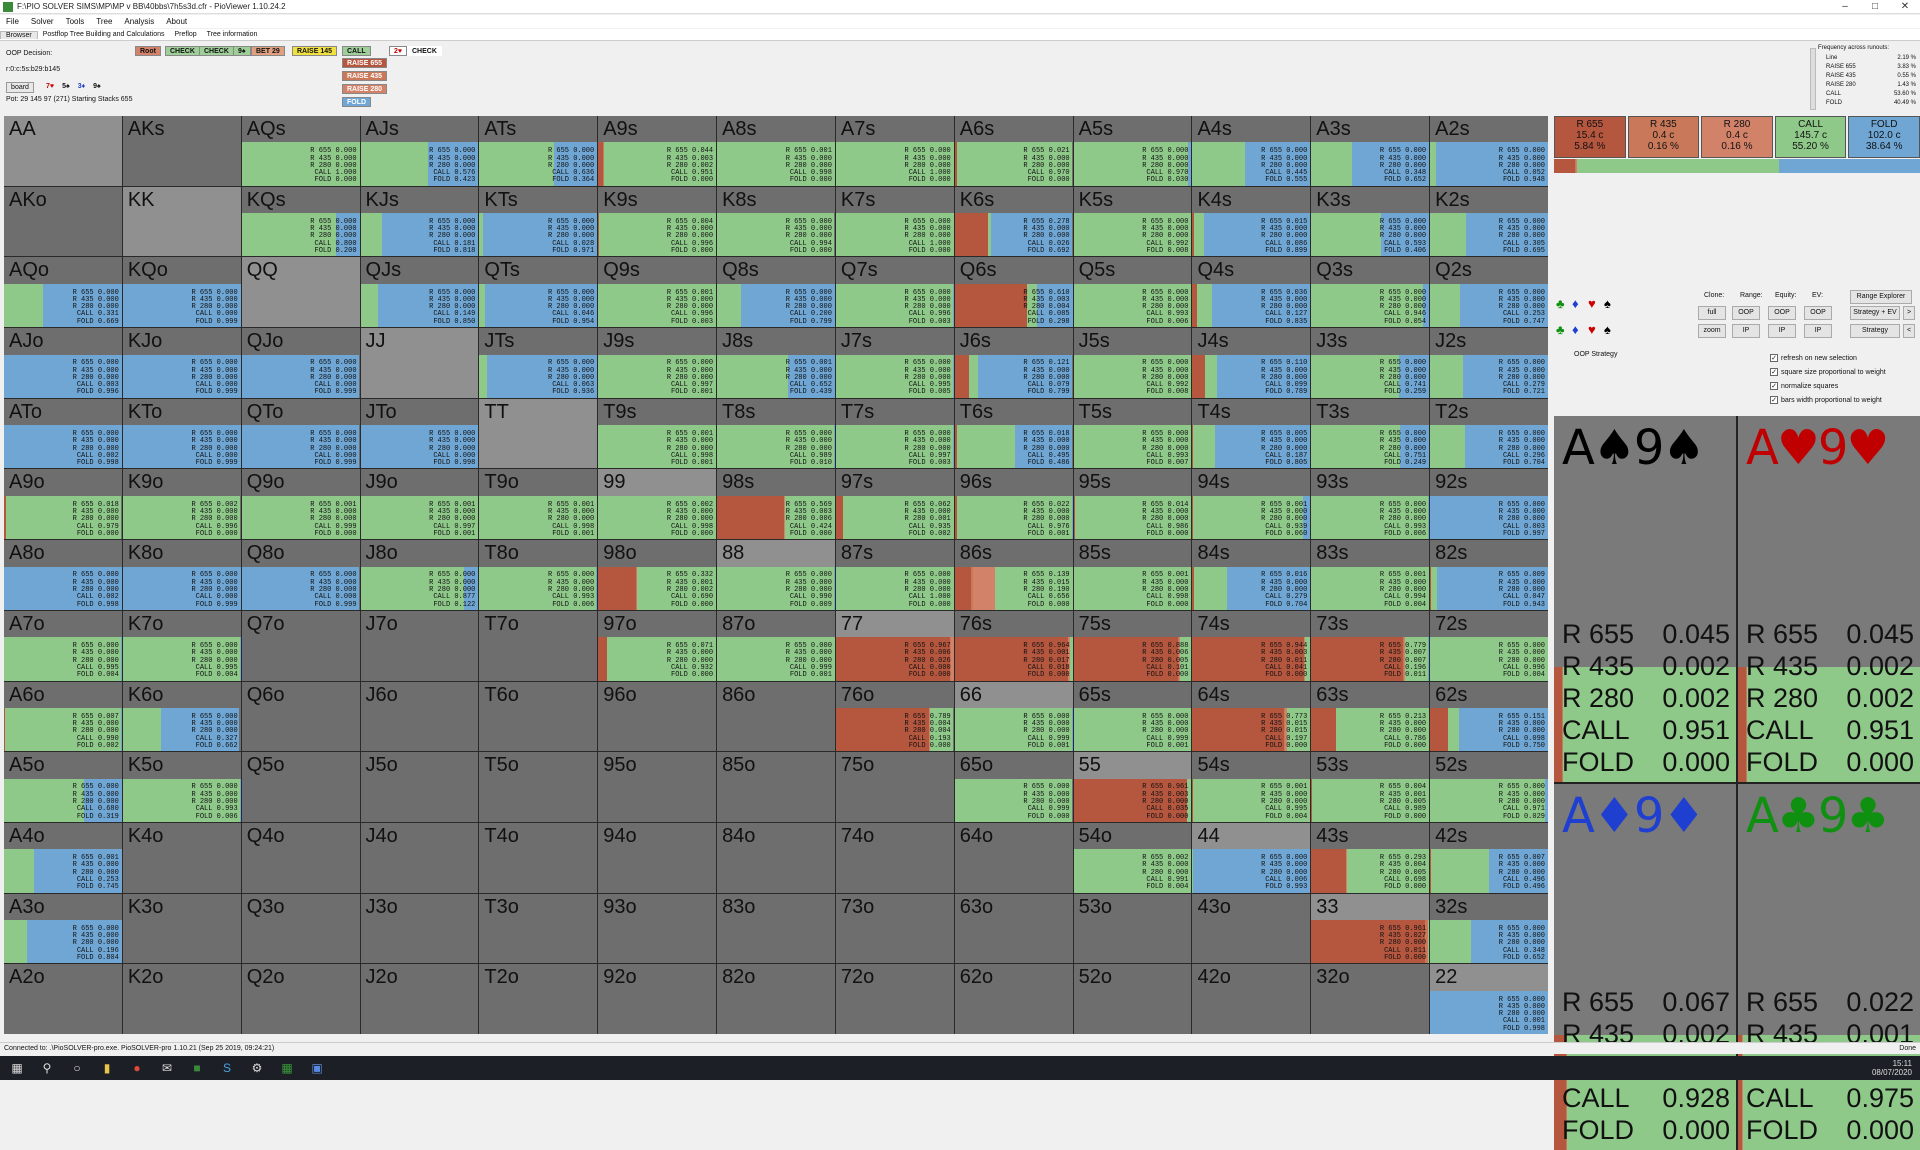 Image resolution: width=1920 pixels, height=1150 pixels. Describe the element at coordinates (776, 929) in the screenshot. I see `hand-cell: 83o` at that location.